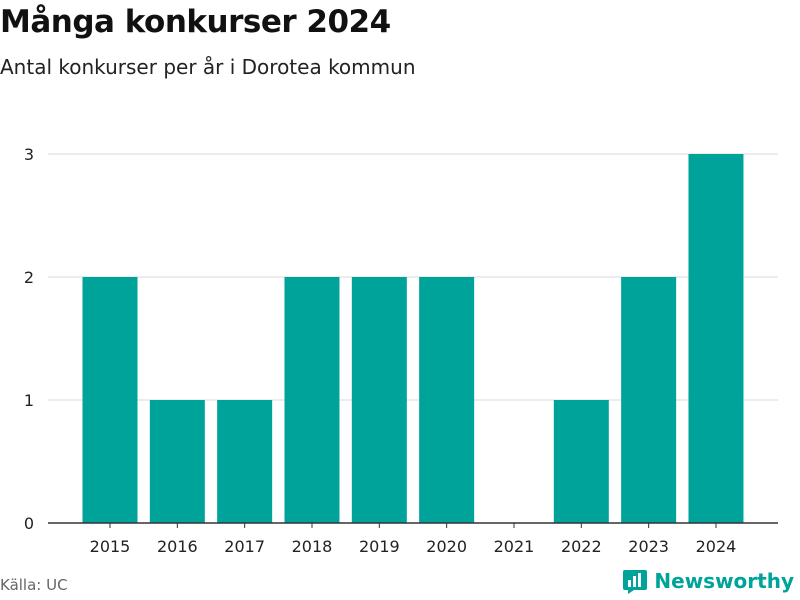 The height and width of the screenshot is (600, 800). Describe the element at coordinates (716, 546) in the screenshot. I see `x-tick-label: 2024` at that location.